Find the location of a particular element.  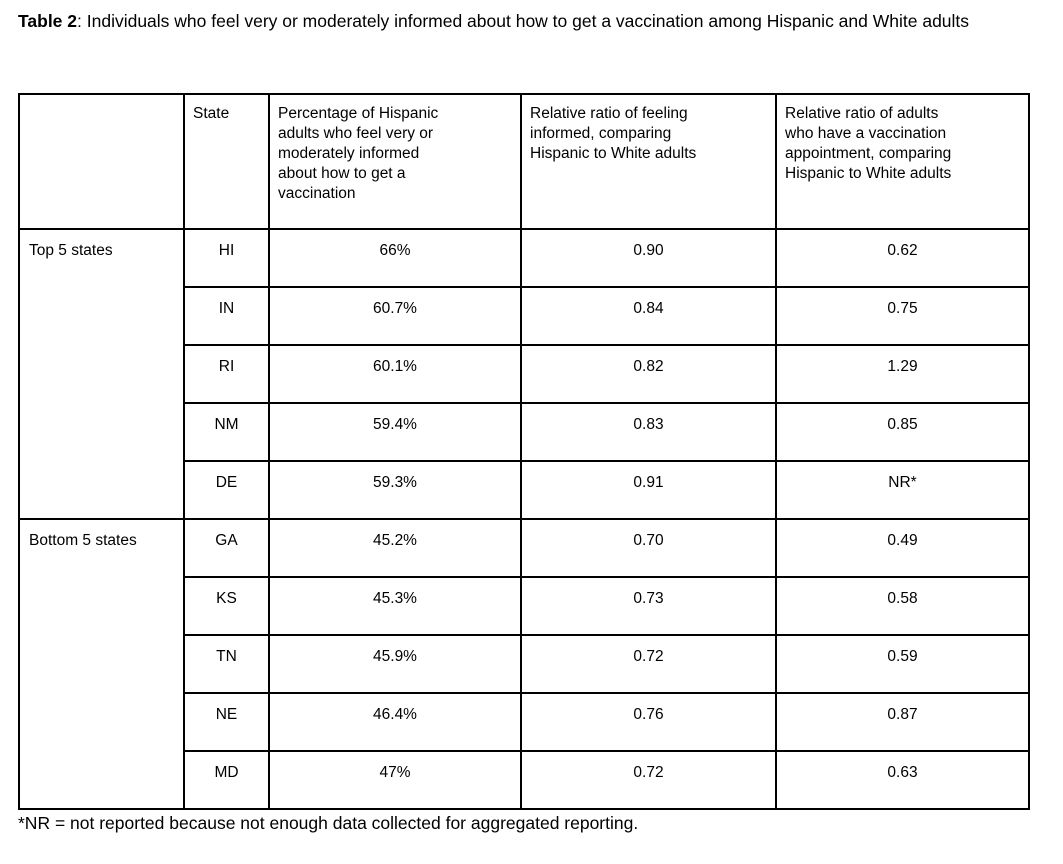

table-row: KS 45.3% 0.73 0.58 is located at coordinates (524, 606).